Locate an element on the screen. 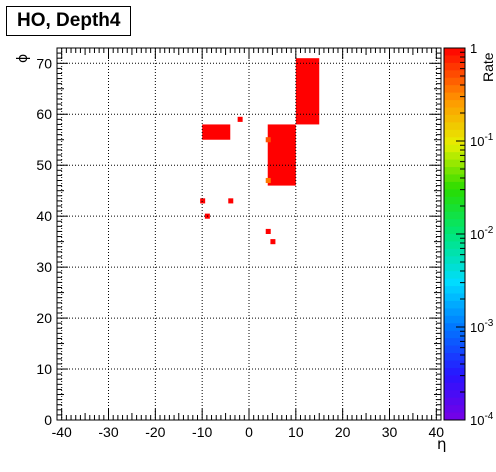 This screenshot has height=472, width=496. colorbar-tick-label: 10⁻² is located at coordinates (482, 233).